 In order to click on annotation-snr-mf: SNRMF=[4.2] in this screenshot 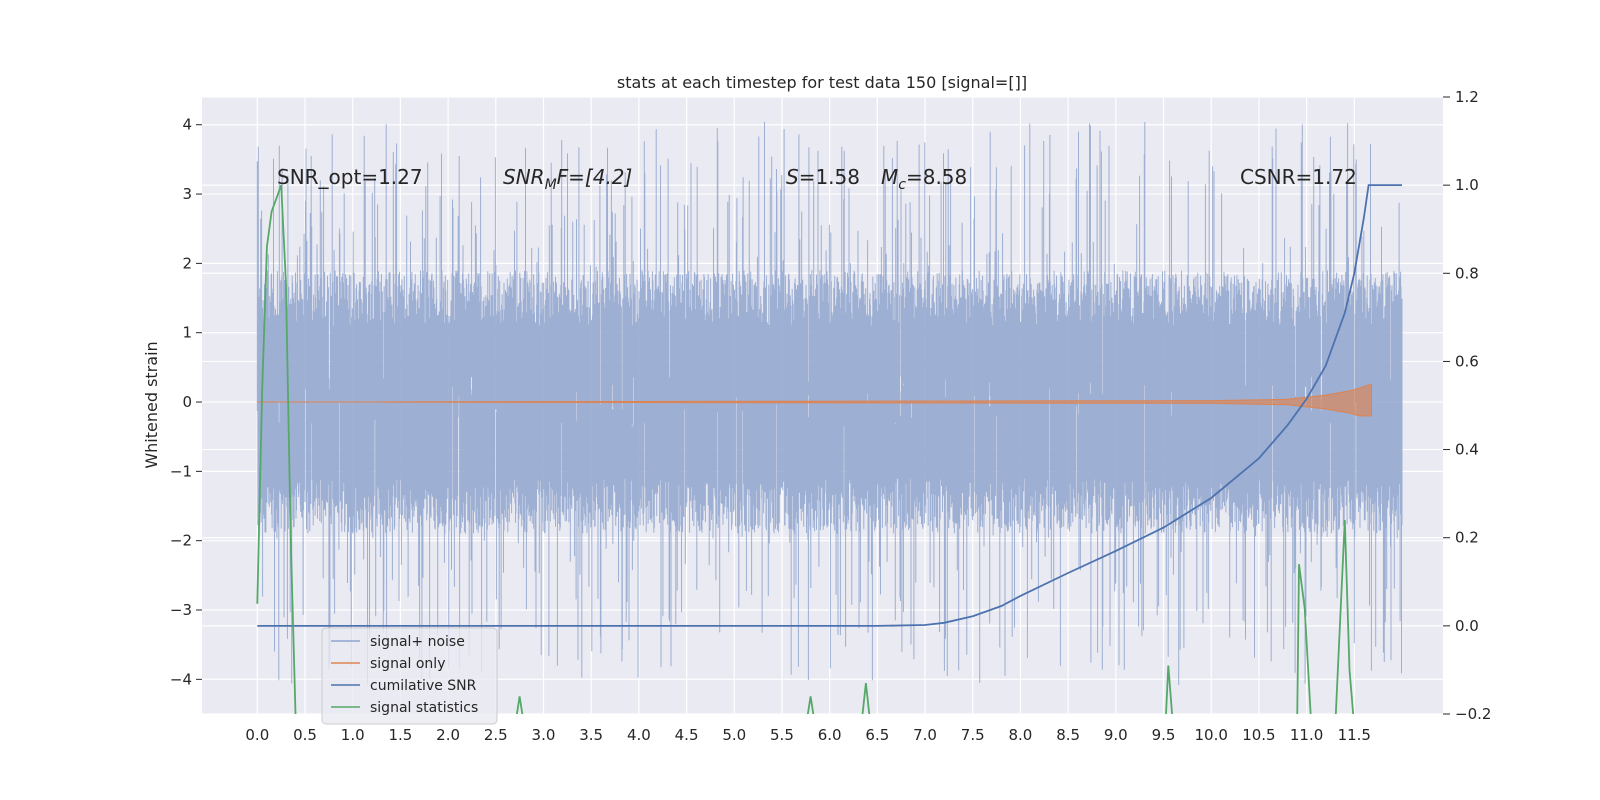, I will do `click(567, 179)`.